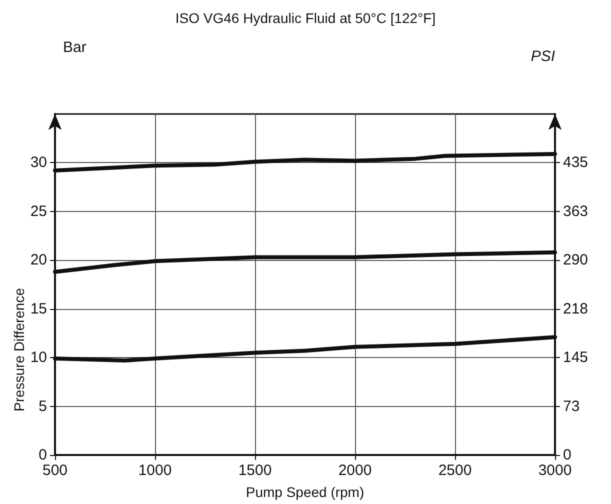 This screenshot has height=504, width=611. Describe the element at coordinates (575, 163) in the screenshot. I see `y2-tick-label: 435` at that location.